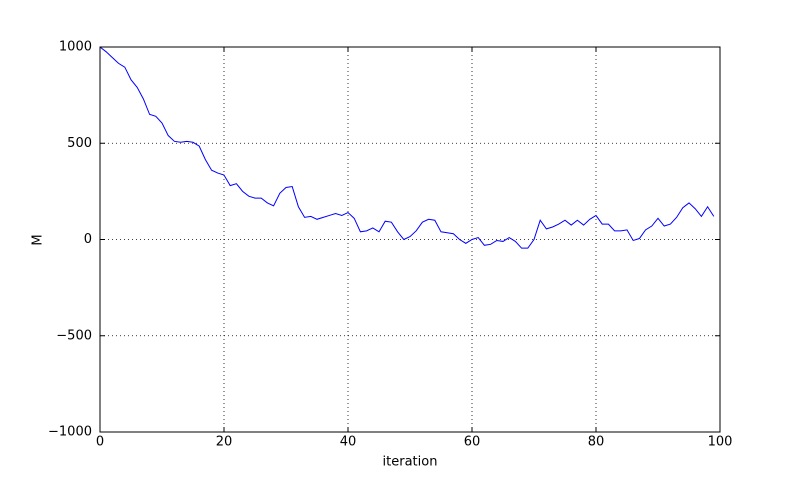  Describe the element at coordinates (70, 432) in the screenshot. I see `y-tick-label: −1000` at that location.